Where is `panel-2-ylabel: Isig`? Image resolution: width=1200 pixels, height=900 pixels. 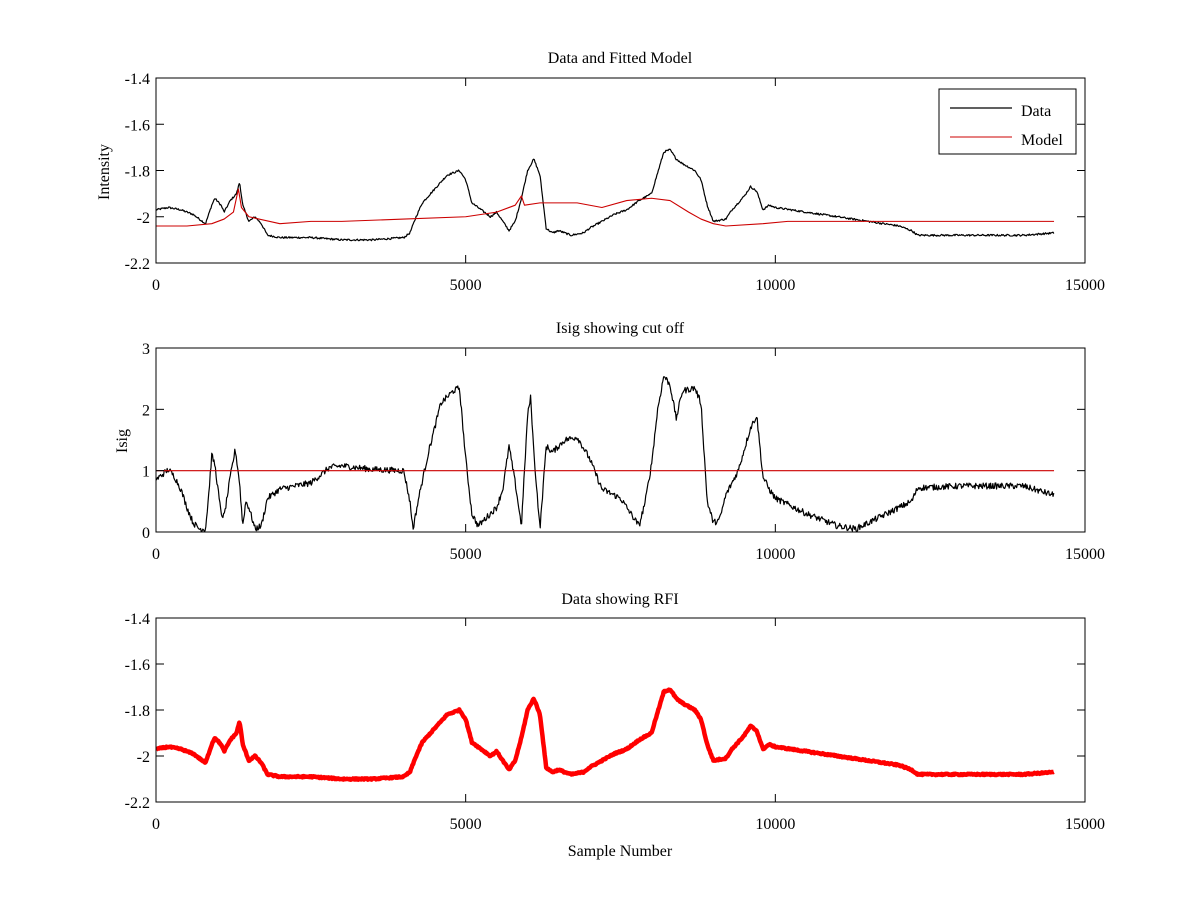
panel-2-ylabel: Isig is located at coordinates (122, 441).